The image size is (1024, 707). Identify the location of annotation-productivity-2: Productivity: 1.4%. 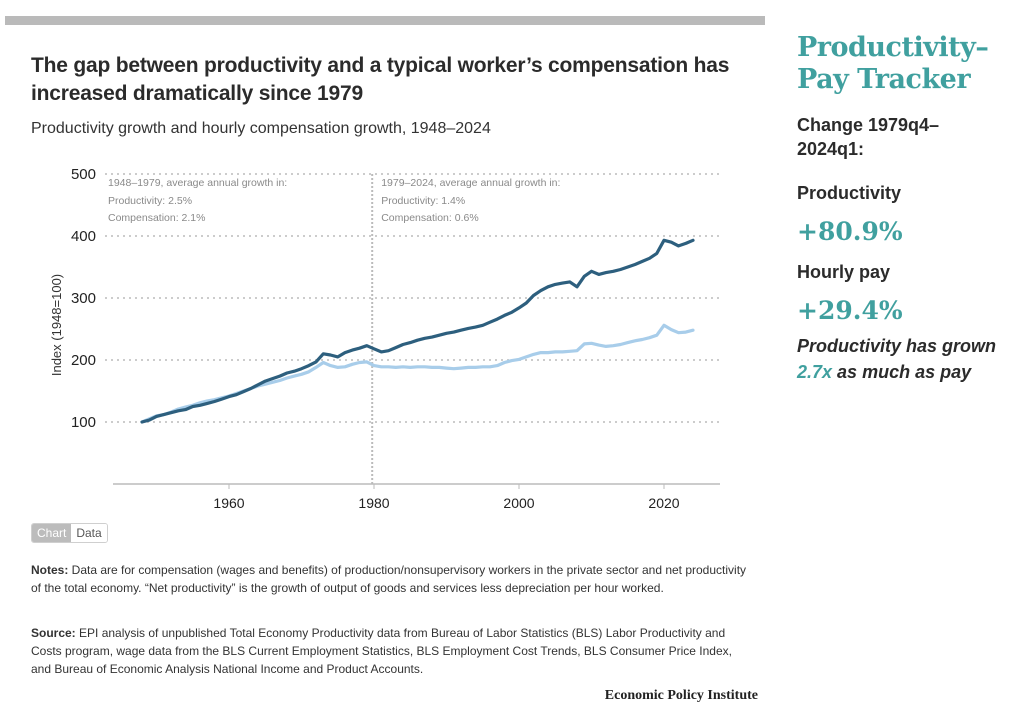
(423, 201).